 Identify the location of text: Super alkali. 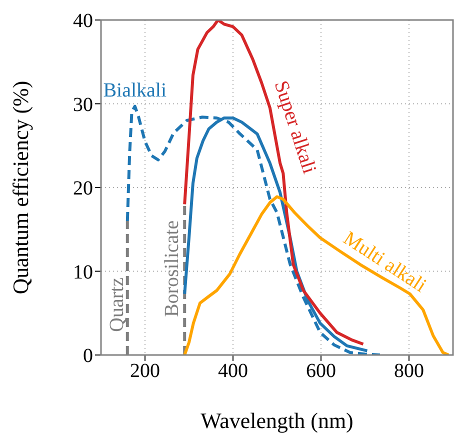
(295, 127).